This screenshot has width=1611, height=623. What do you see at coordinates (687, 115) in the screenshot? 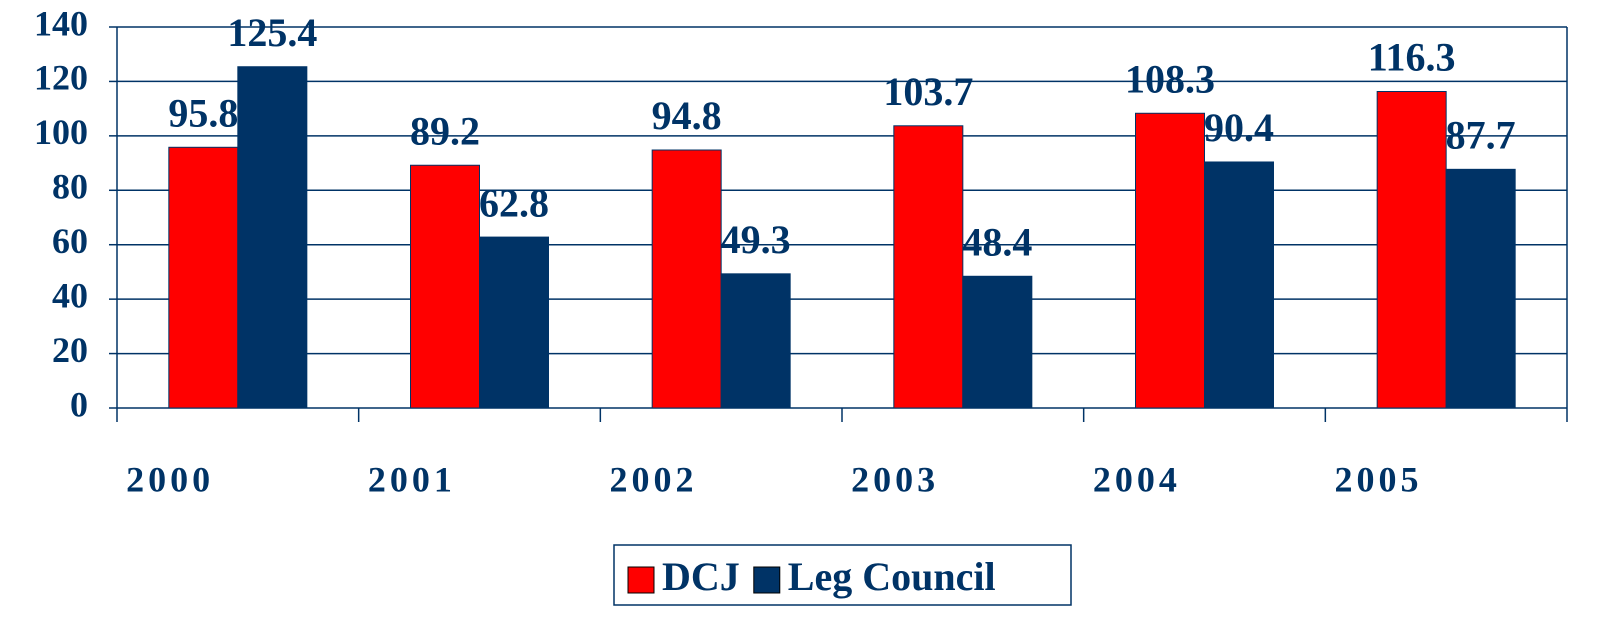
I see `data-label: 94.8` at bounding box center [687, 115].